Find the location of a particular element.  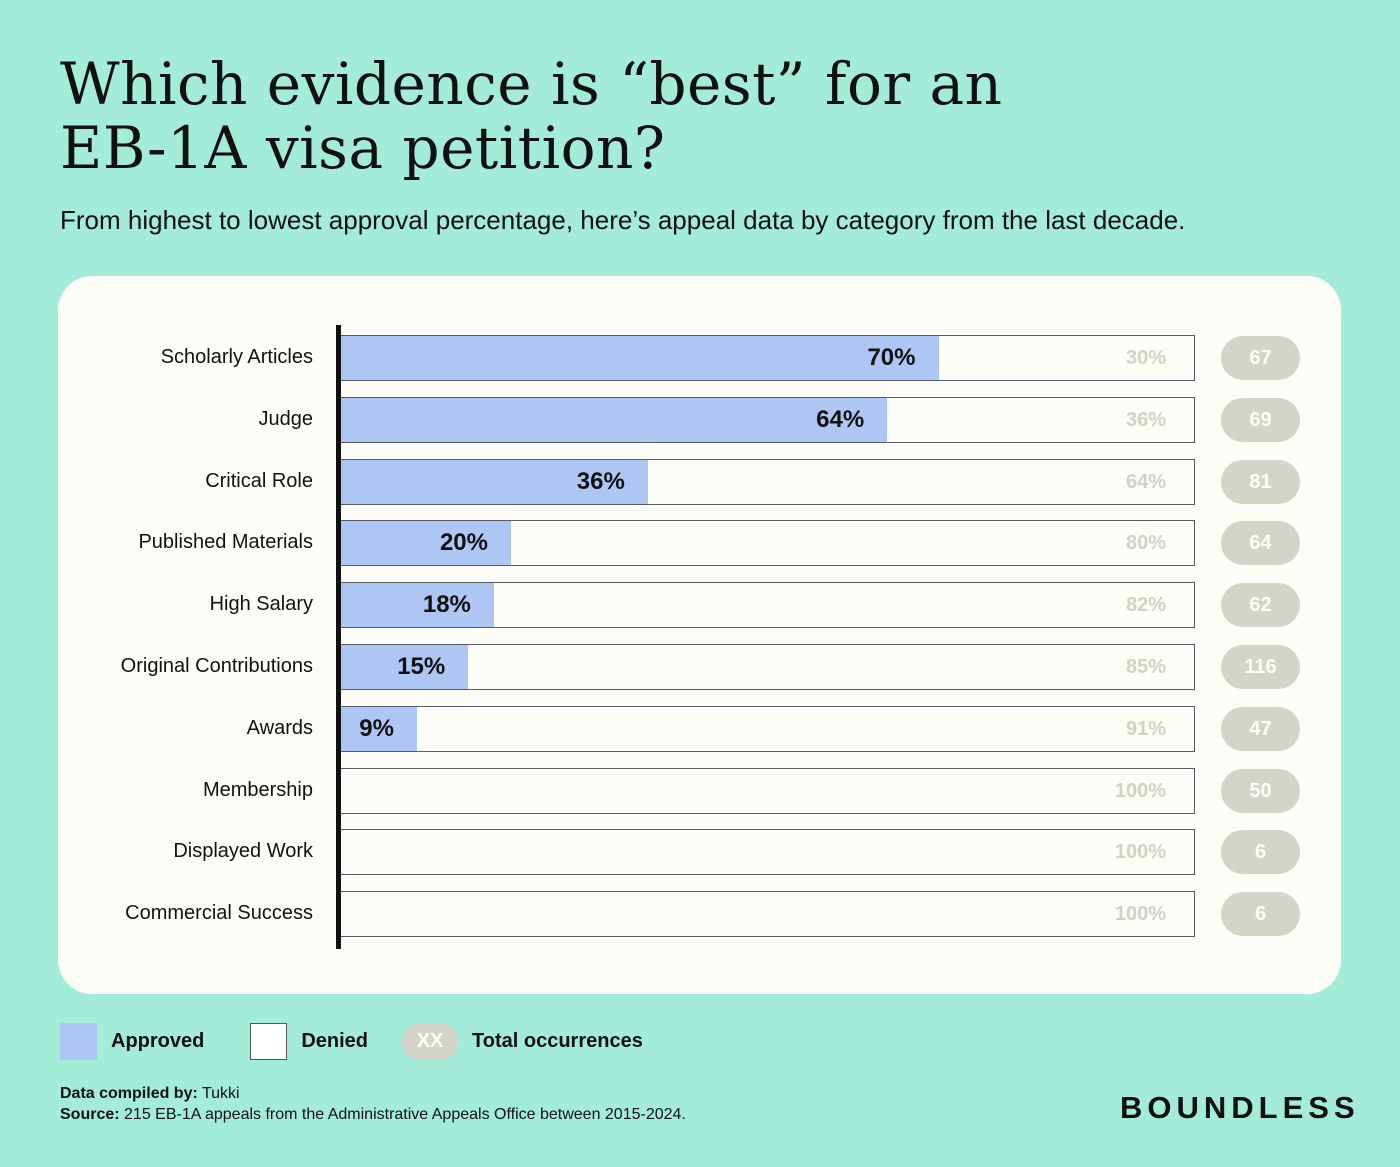

legend-denied-swatch is located at coordinates (269, 1041).